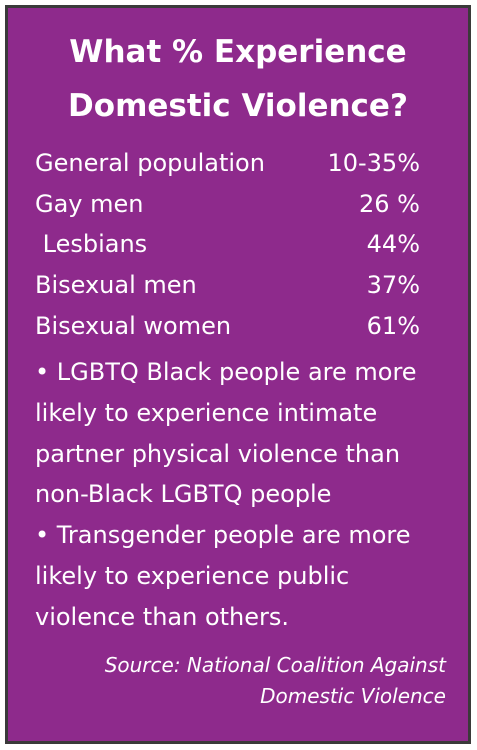 This screenshot has height=750, width=477. I want to click on row-value: 44%, so click(393, 244).